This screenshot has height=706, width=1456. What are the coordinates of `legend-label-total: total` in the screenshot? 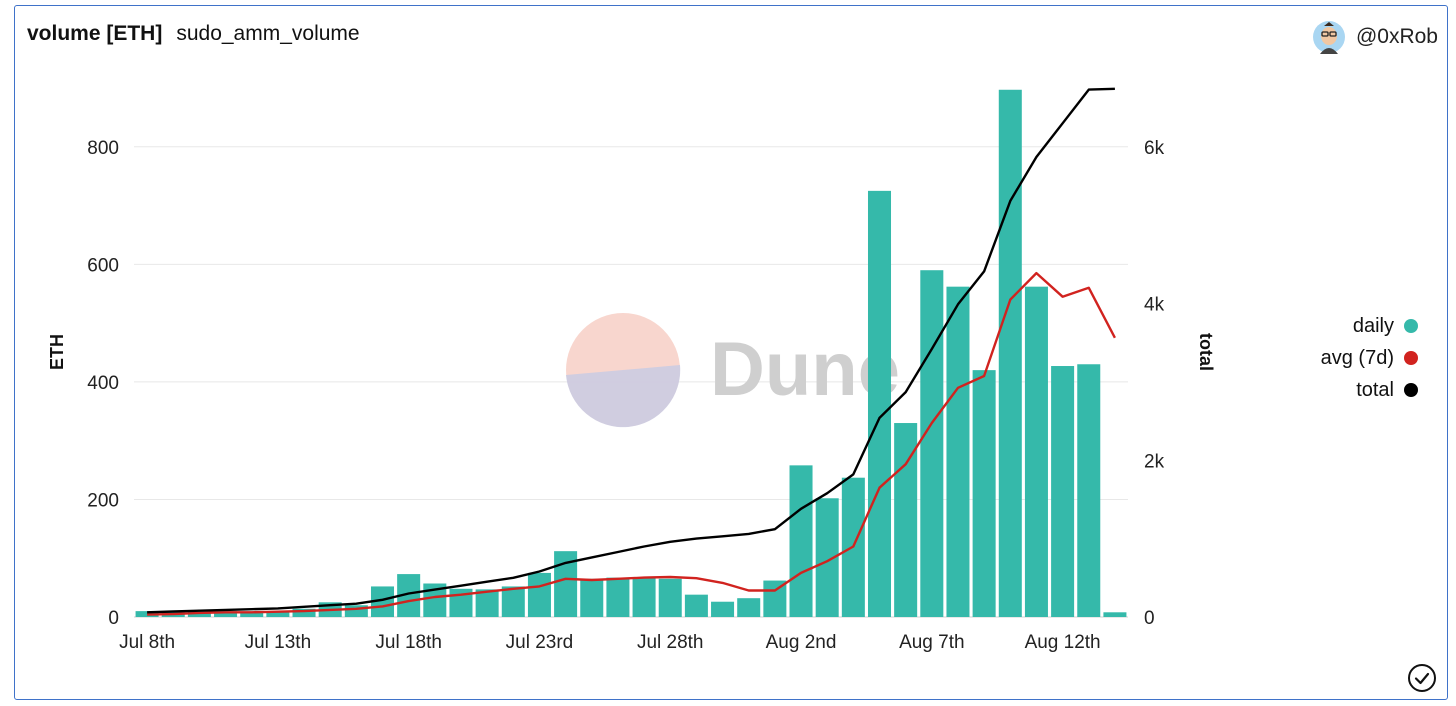 It's located at (1375, 389).